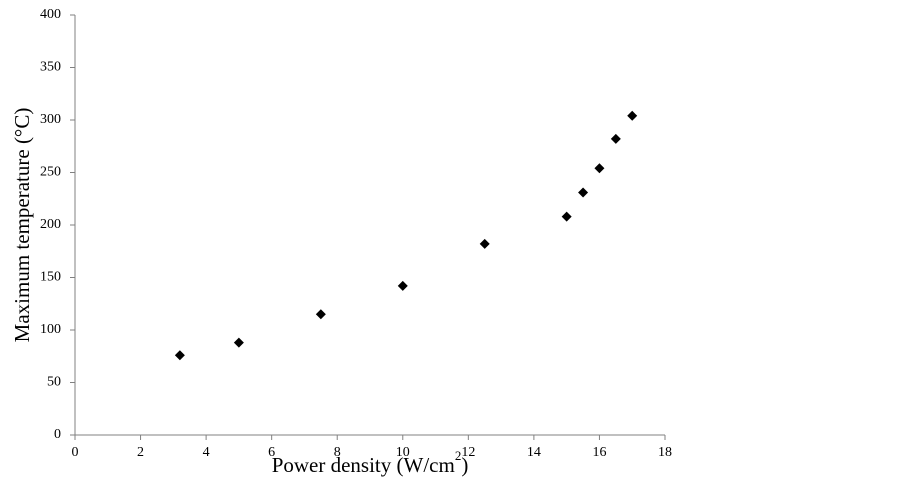  Describe the element at coordinates (337, 452) in the screenshot. I see `x-tick-label: 8` at that location.